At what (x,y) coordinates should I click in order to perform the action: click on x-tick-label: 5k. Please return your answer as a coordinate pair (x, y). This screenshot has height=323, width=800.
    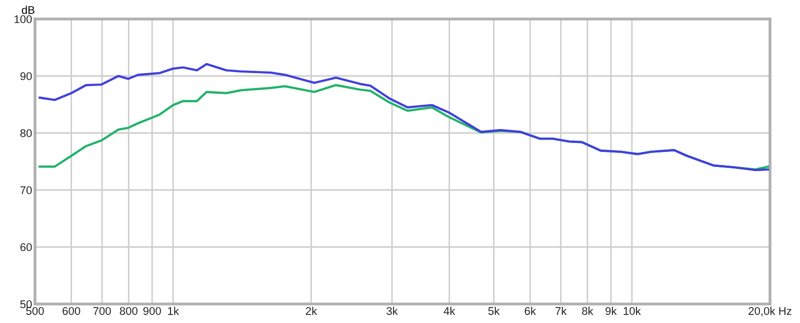
    Looking at the image, I should click on (494, 310).